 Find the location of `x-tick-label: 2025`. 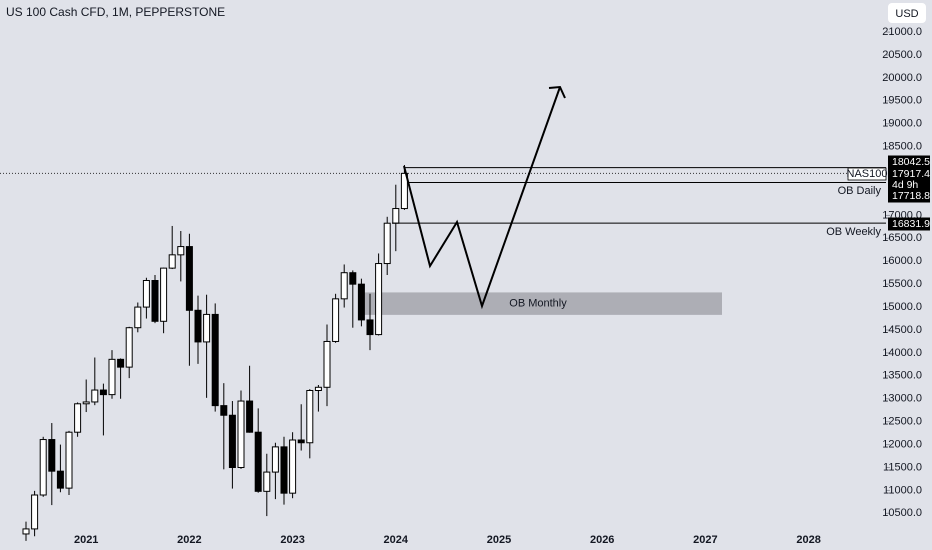

x-tick-label: 2025 is located at coordinates (499, 540).